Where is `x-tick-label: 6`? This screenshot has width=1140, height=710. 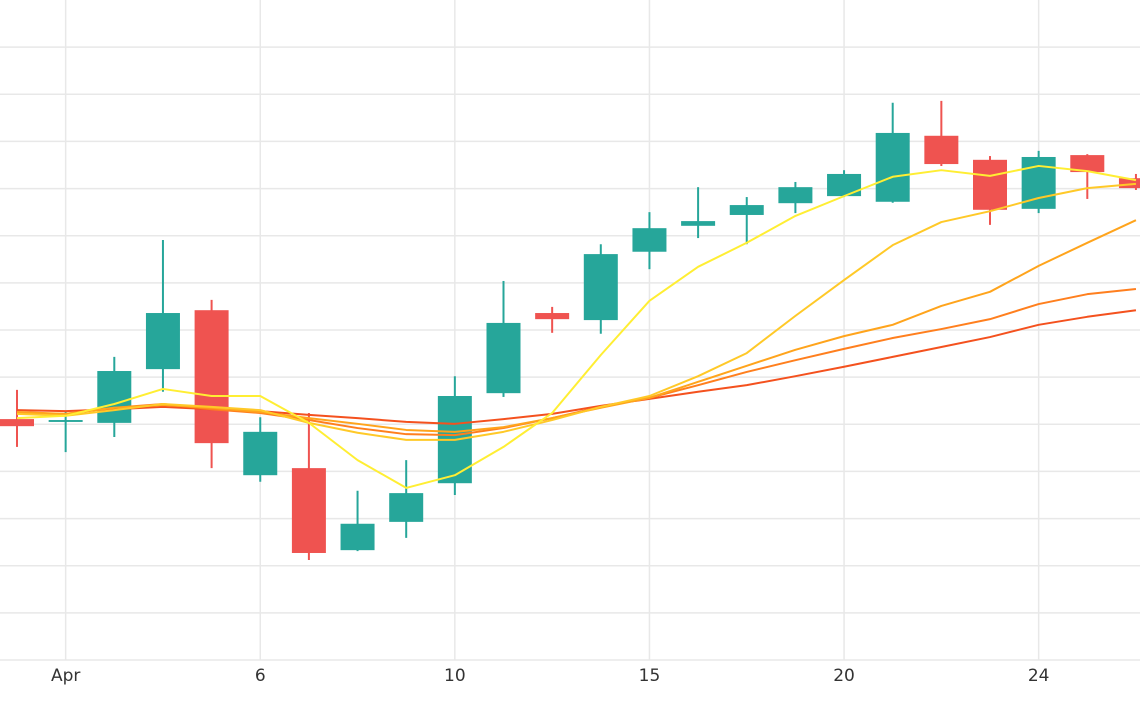
x-tick-label: 6 is located at coordinates (260, 676).